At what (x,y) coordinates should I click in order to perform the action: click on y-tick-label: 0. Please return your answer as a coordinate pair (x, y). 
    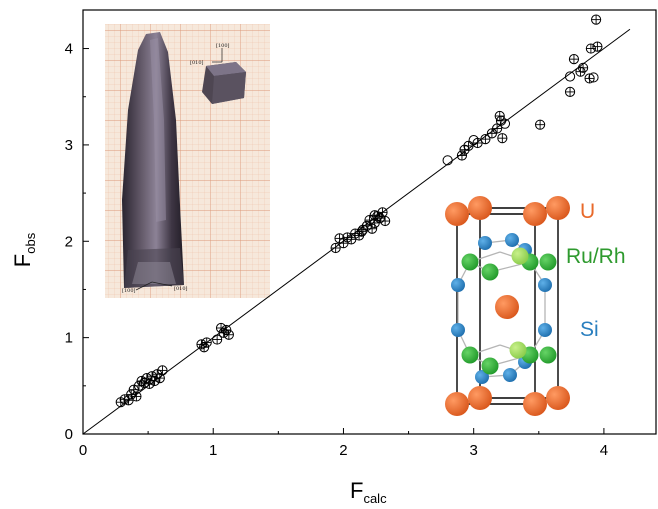
    Looking at the image, I should click on (69, 434).